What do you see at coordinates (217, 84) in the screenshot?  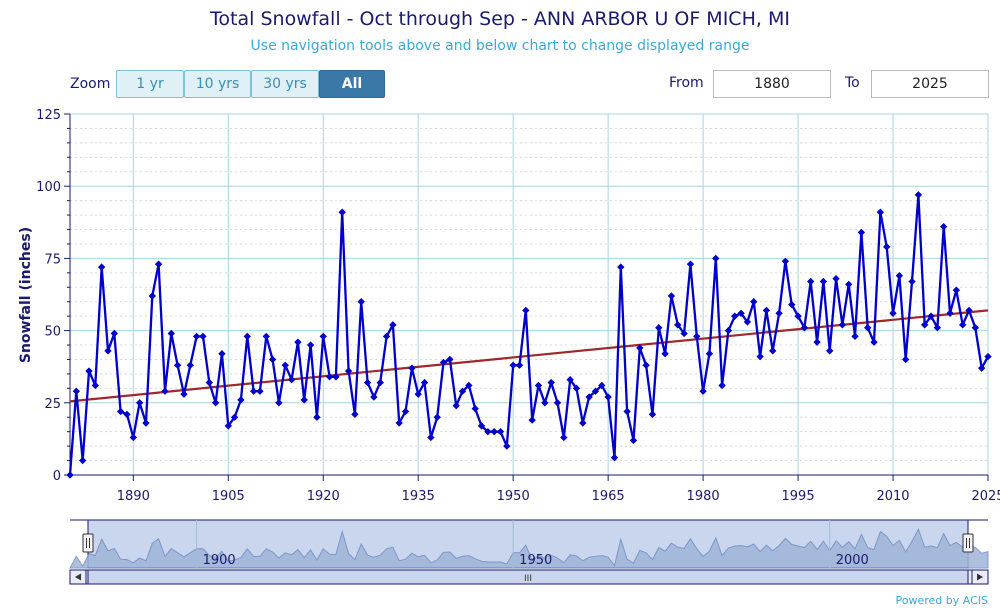 I see `zoom-10yrs-button: 10 yrs` at bounding box center [217, 84].